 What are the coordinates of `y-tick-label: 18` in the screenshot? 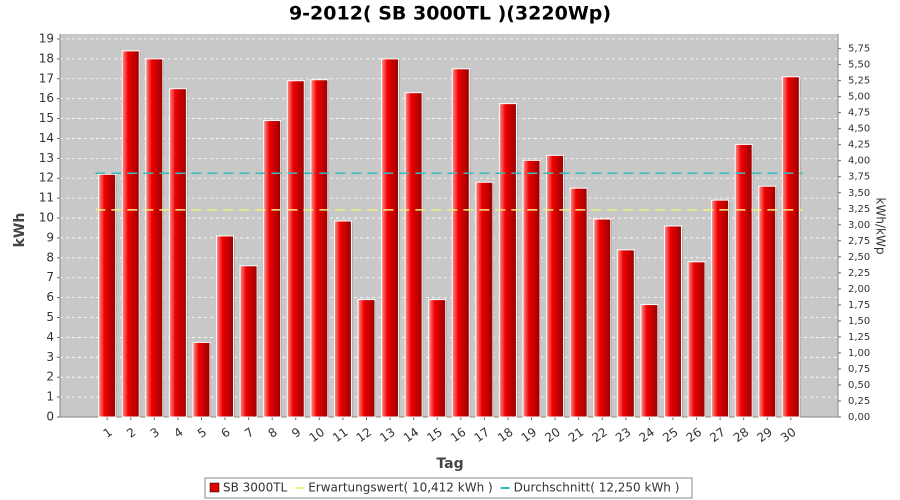 It's located at (46, 58).